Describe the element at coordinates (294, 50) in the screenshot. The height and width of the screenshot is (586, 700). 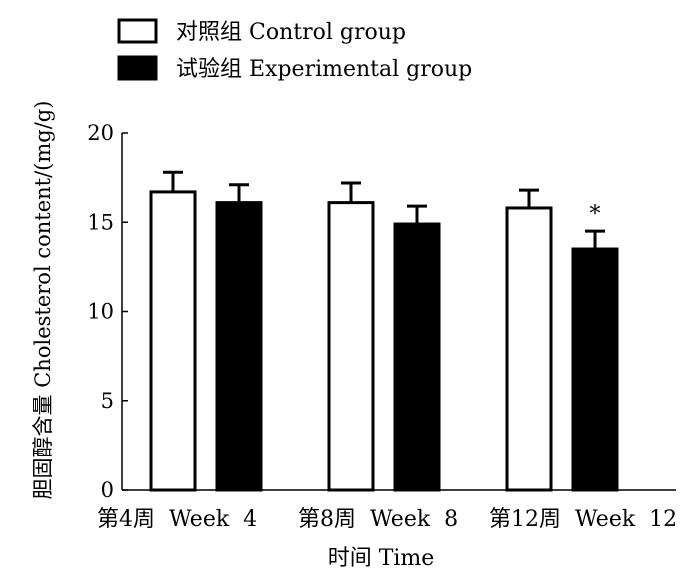
I see `legend: 对照组 Control group 试验组 Experimental group` at that location.